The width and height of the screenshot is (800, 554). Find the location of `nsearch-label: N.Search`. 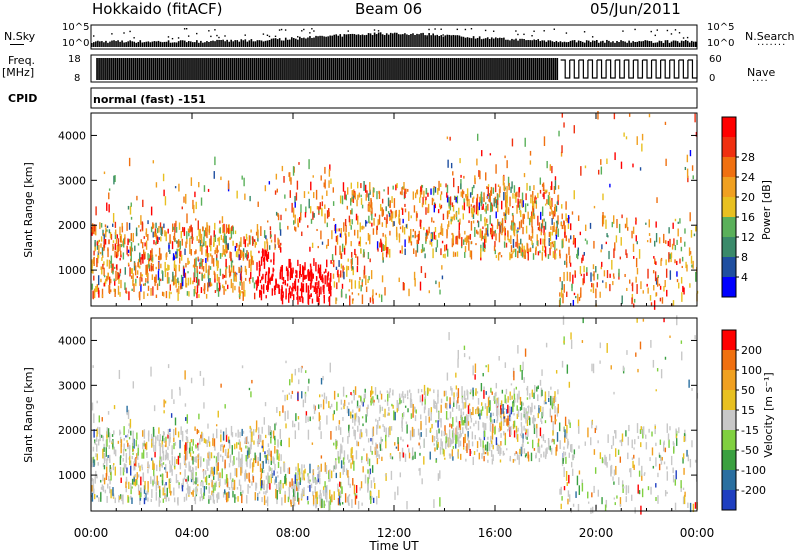

nsearch-label: N.Search is located at coordinates (770, 36).